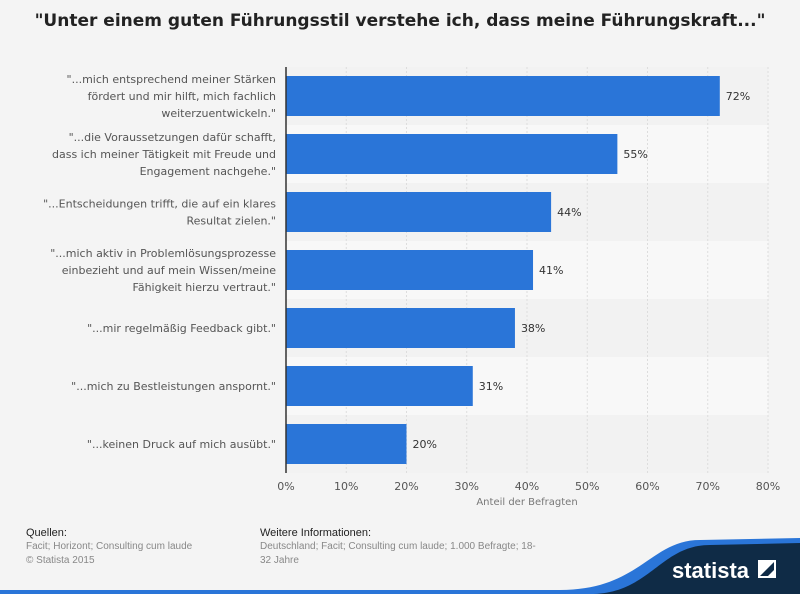  What do you see at coordinates (218, 113) in the screenshot?
I see `category-label: weiterzuentwickeln."` at bounding box center [218, 113].